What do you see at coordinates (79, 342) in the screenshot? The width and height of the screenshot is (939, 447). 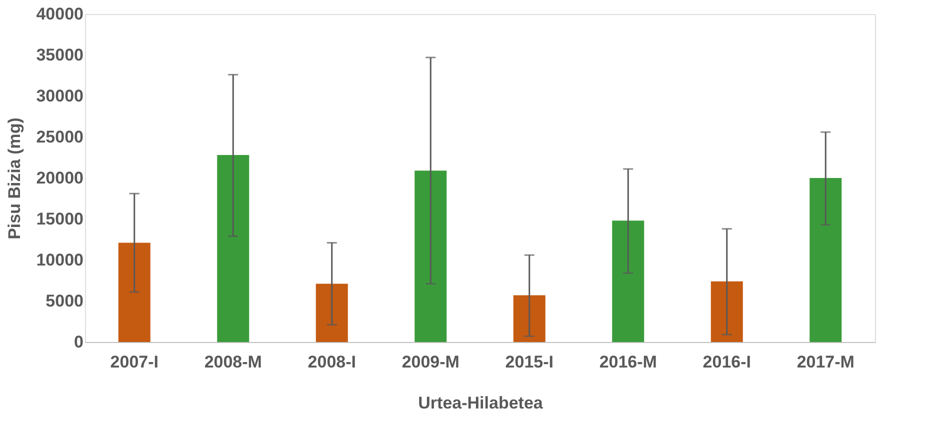 I see `y-tick-label: 0` at bounding box center [79, 342].